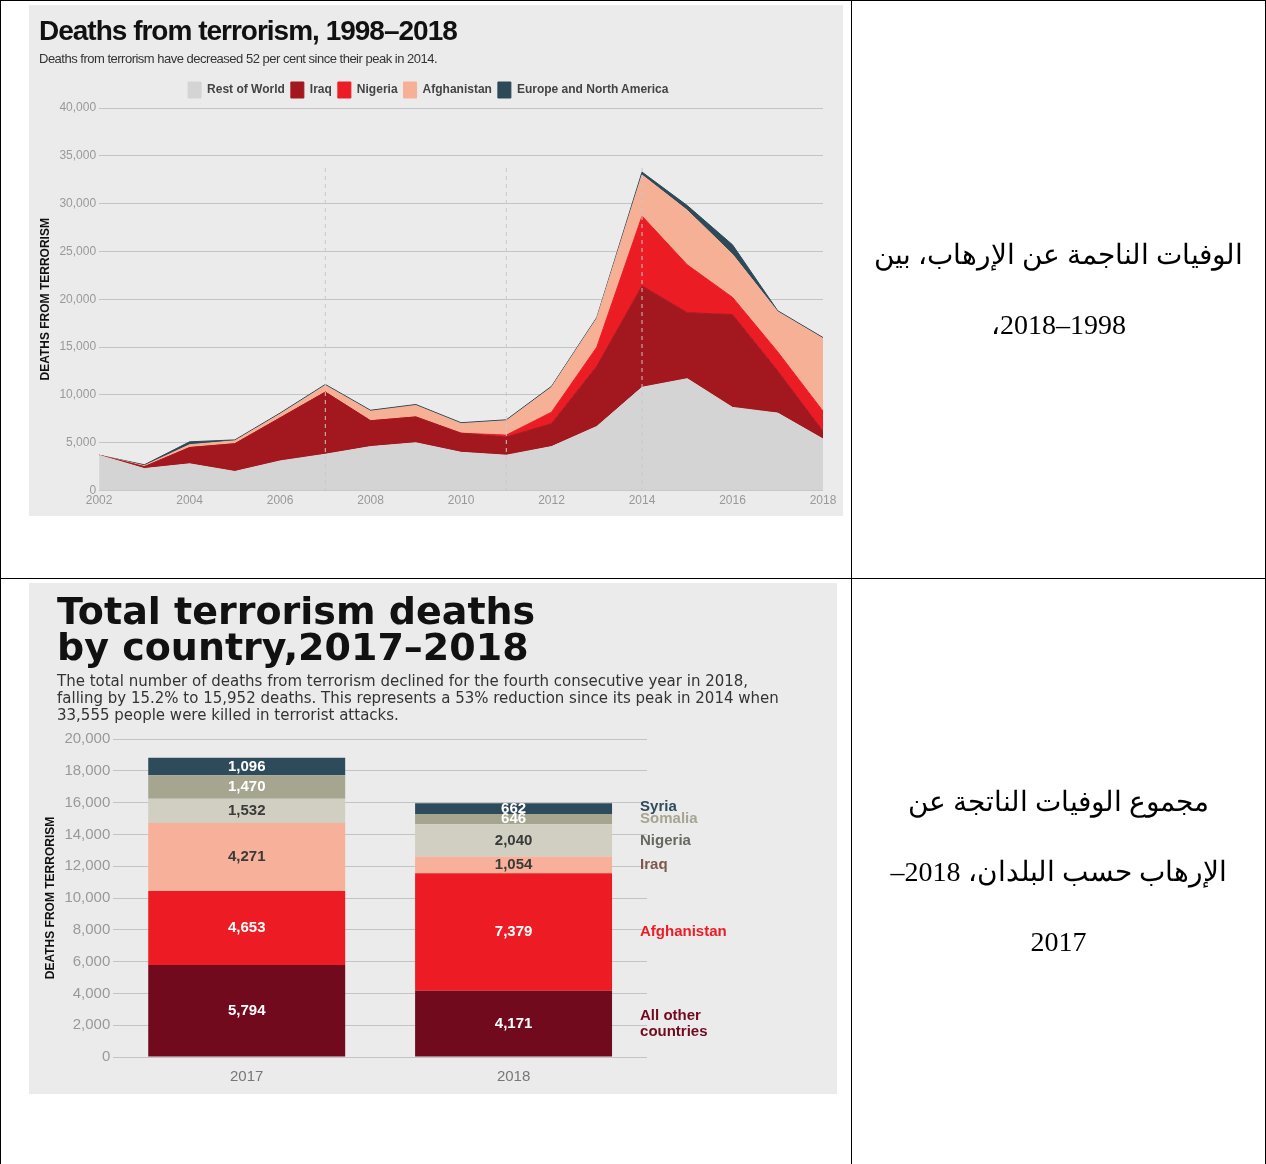 This screenshot has width=1266, height=1164. What do you see at coordinates (320, 89) in the screenshot?
I see `legend-label: Iraq` at bounding box center [320, 89].